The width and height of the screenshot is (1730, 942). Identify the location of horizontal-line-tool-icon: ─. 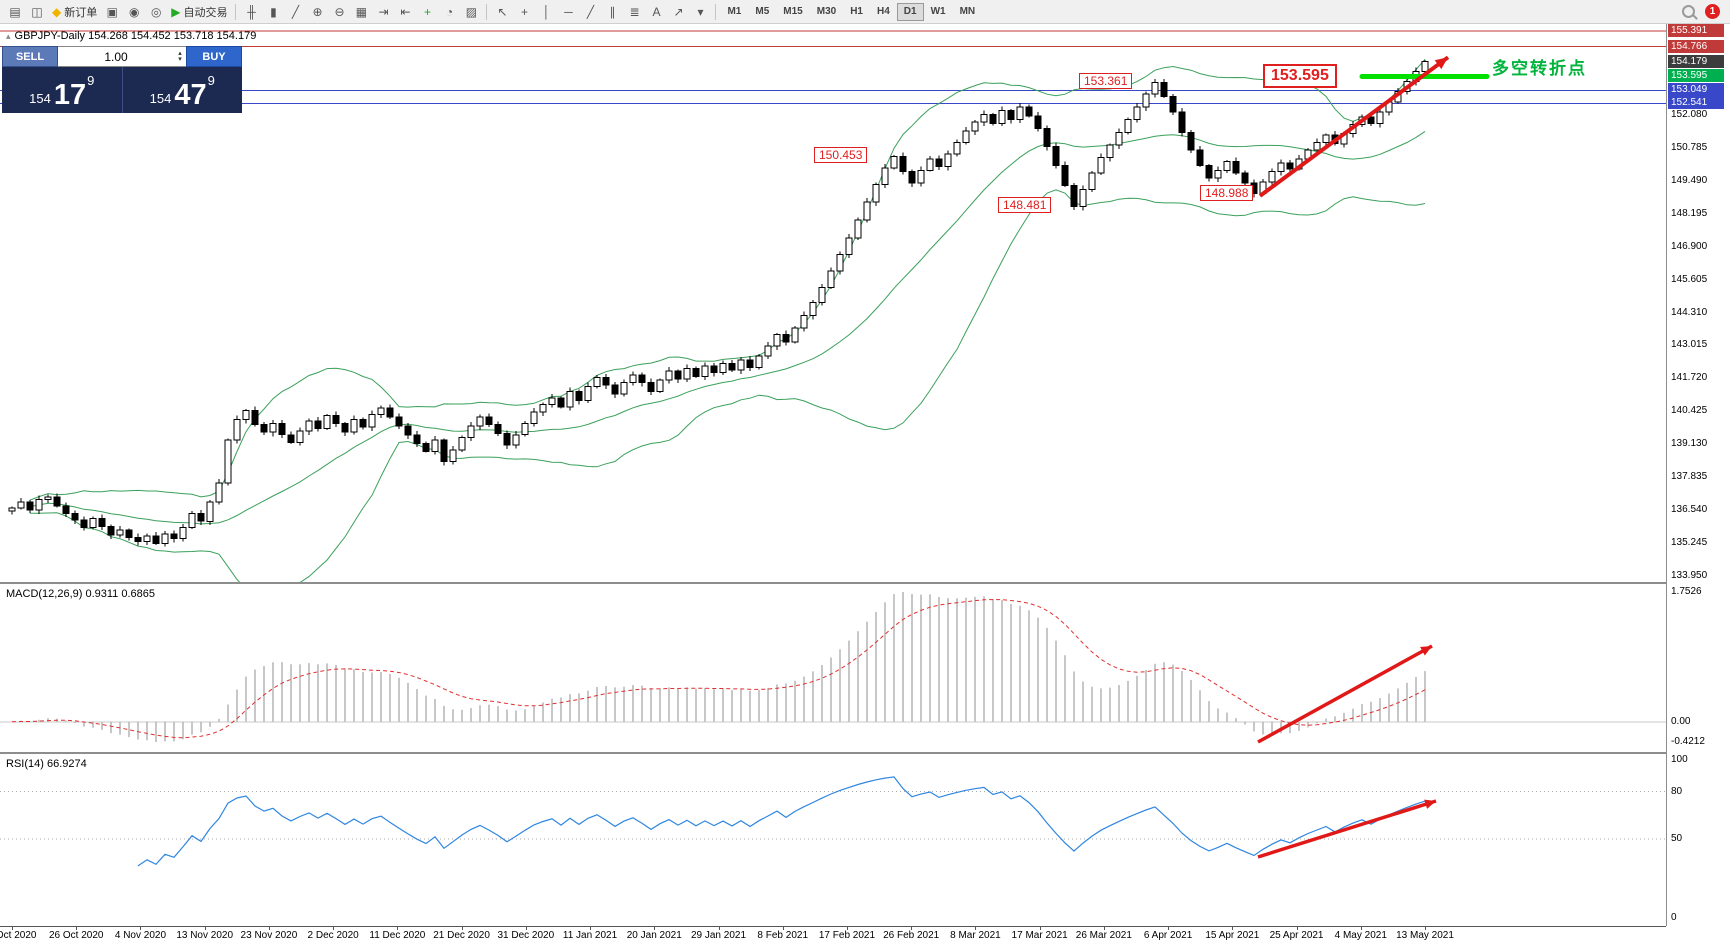
(568, 11).